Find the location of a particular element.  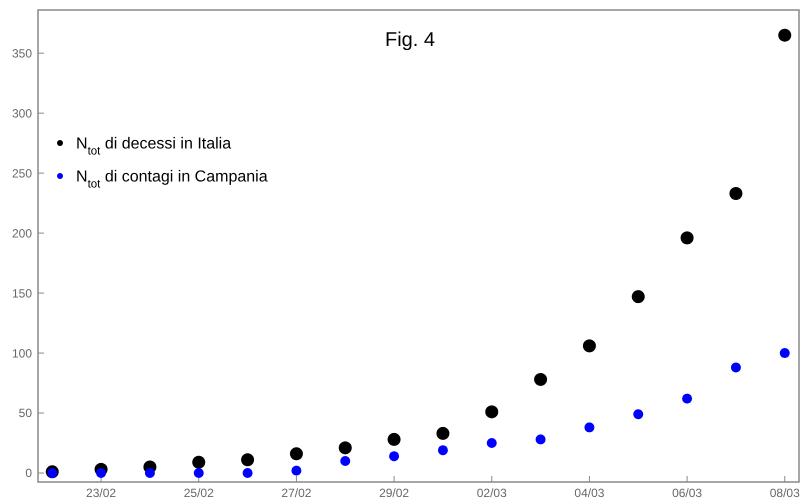

y-tick-label: 200 is located at coordinates (22, 233).